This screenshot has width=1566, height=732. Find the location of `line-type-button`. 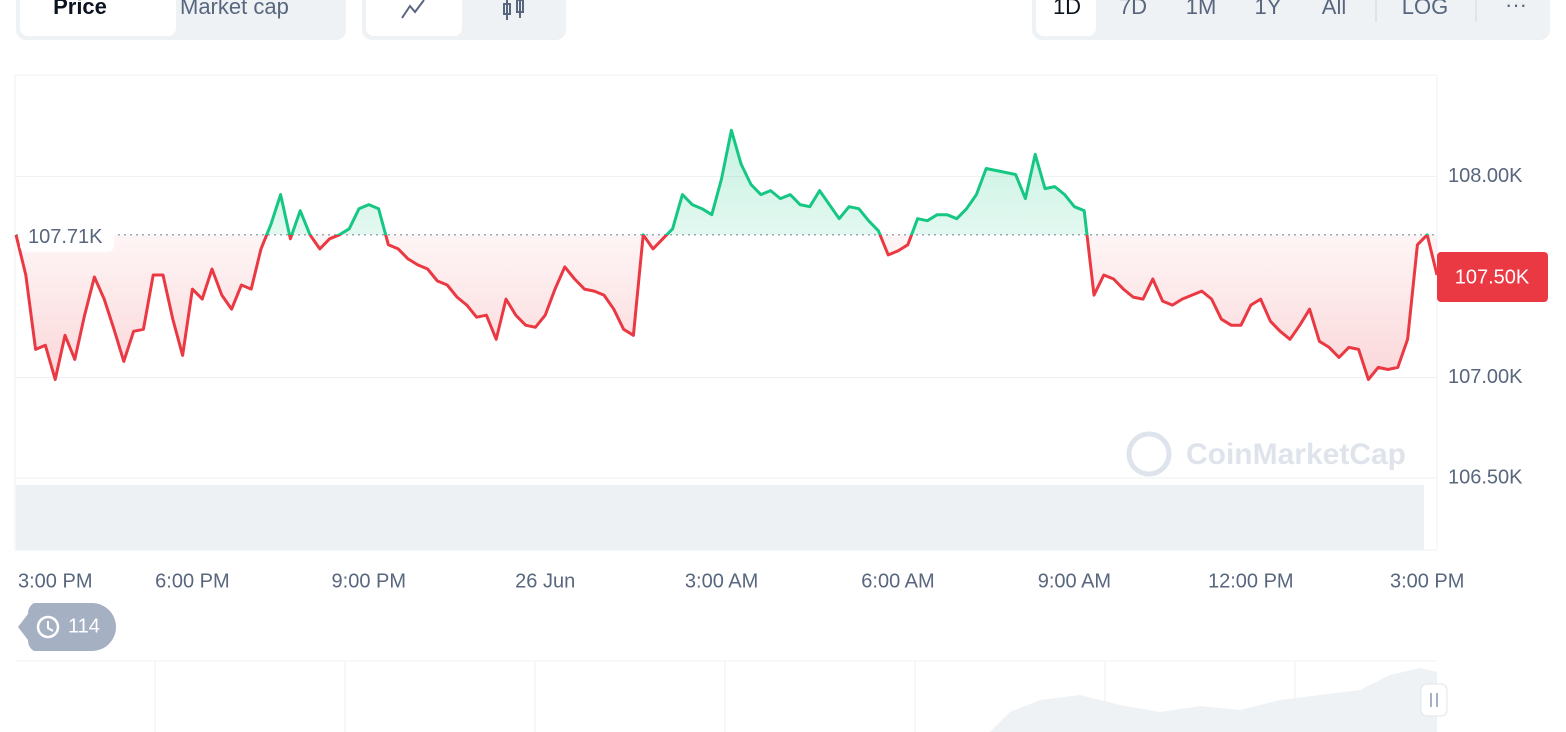

line-type-button is located at coordinates (414, 18).